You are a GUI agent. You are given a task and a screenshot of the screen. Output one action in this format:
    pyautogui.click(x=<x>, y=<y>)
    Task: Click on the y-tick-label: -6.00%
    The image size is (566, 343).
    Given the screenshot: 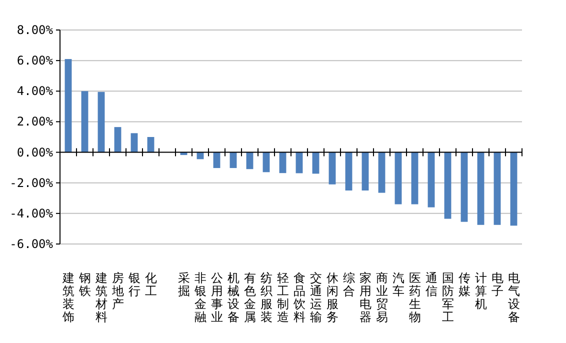 What is the action you would take?
    pyautogui.click(x=32, y=244)
    